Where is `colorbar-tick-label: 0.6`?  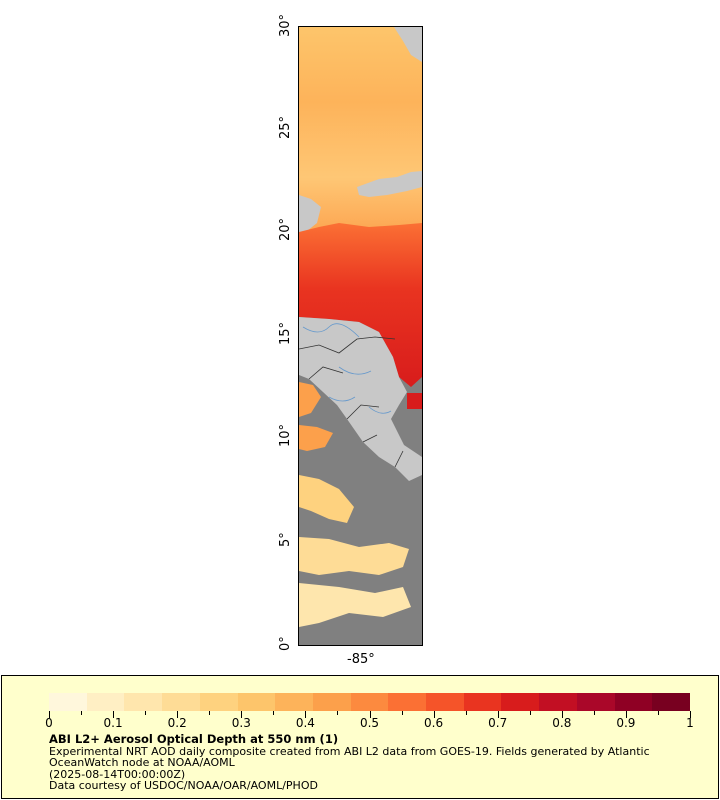 colorbar-tick-label: 0.6 is located at coordinates (434, 723).